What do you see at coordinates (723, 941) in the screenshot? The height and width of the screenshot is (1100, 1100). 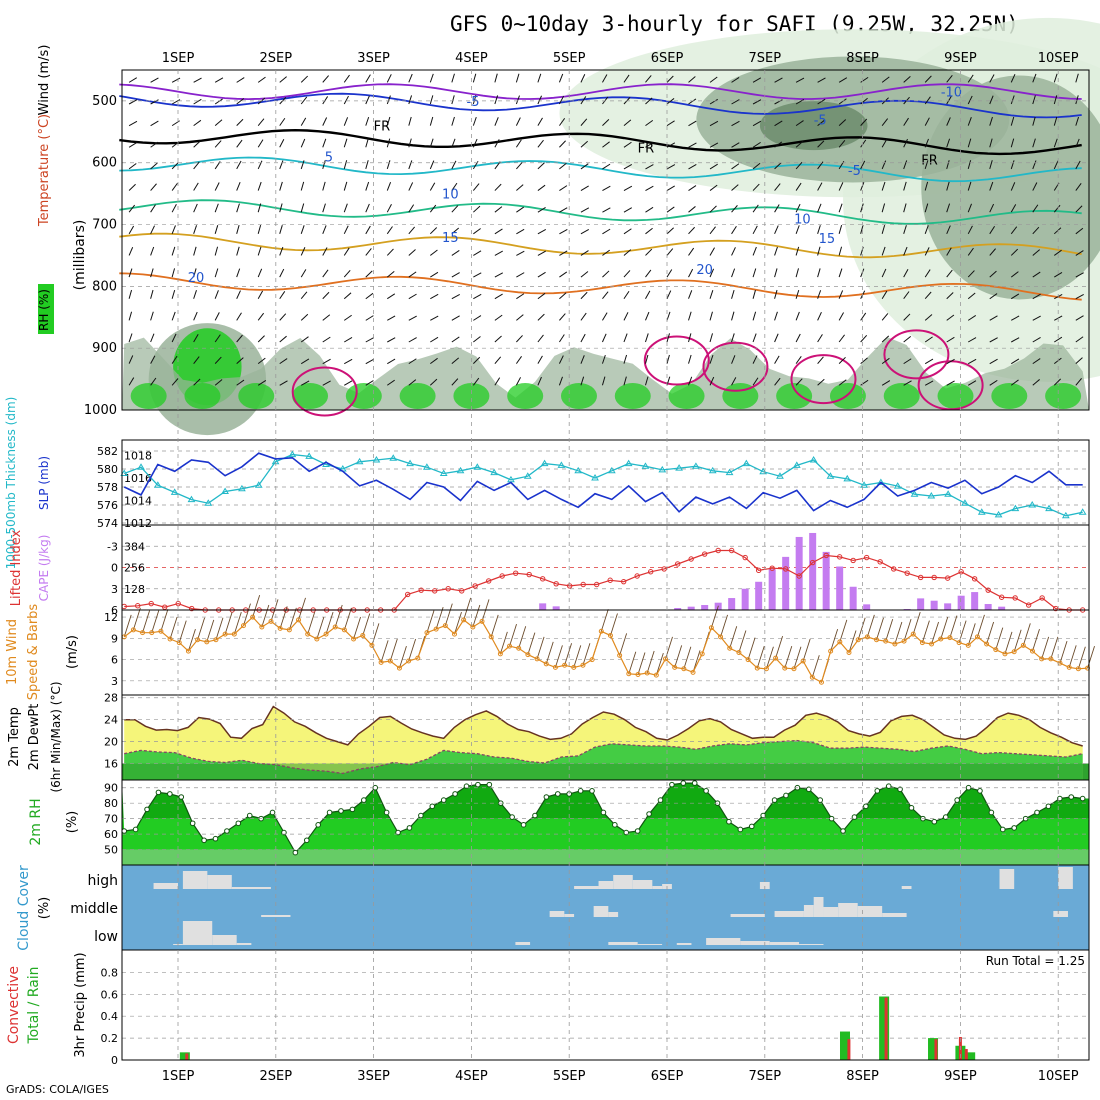 I see `cloud-low-segment` at bounding box center [723, 941].